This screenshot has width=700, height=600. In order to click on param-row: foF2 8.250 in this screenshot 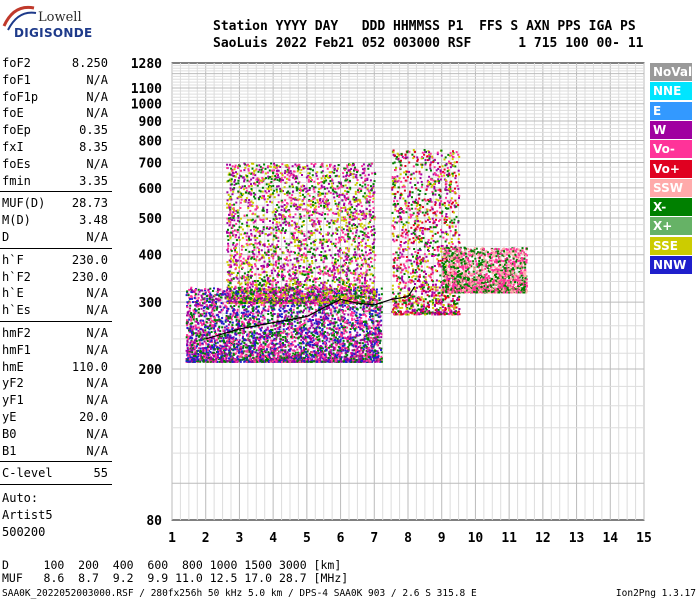, I will do `click(56, 64)`.